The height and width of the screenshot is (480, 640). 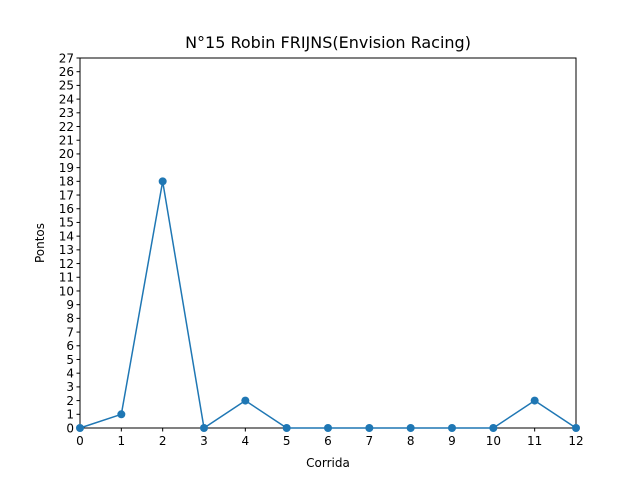 I want to click on y-tick-label: 5, so click(x=70, y=360).